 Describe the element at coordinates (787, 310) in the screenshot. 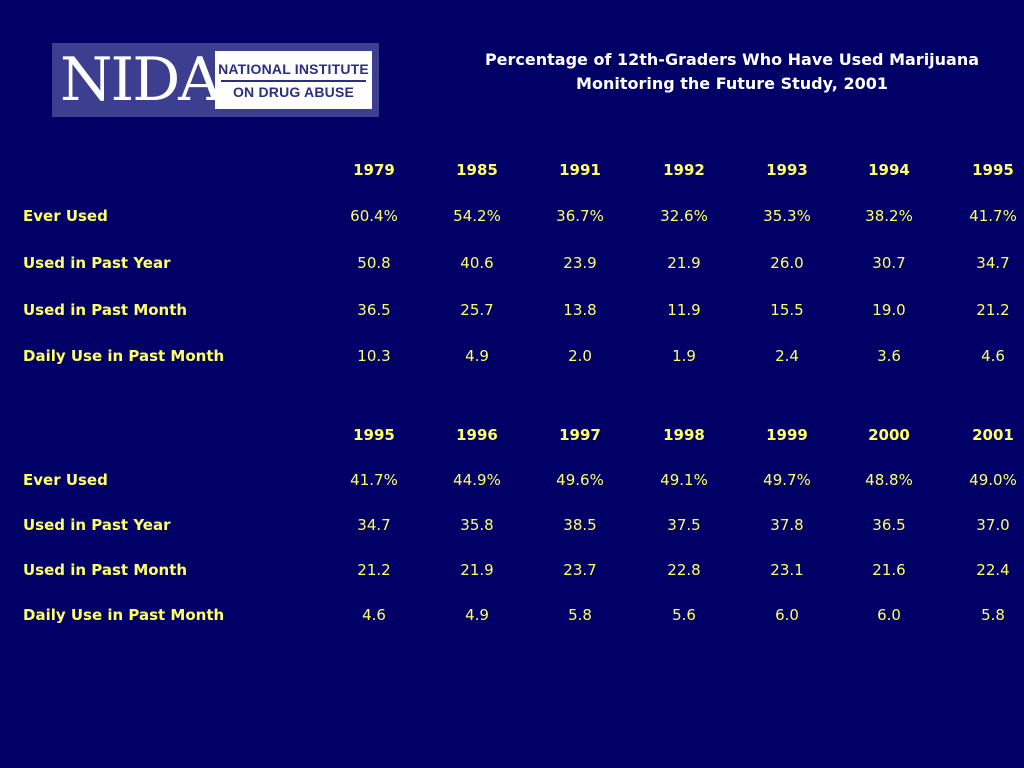

I see `data-cell: 15.5` at that location.